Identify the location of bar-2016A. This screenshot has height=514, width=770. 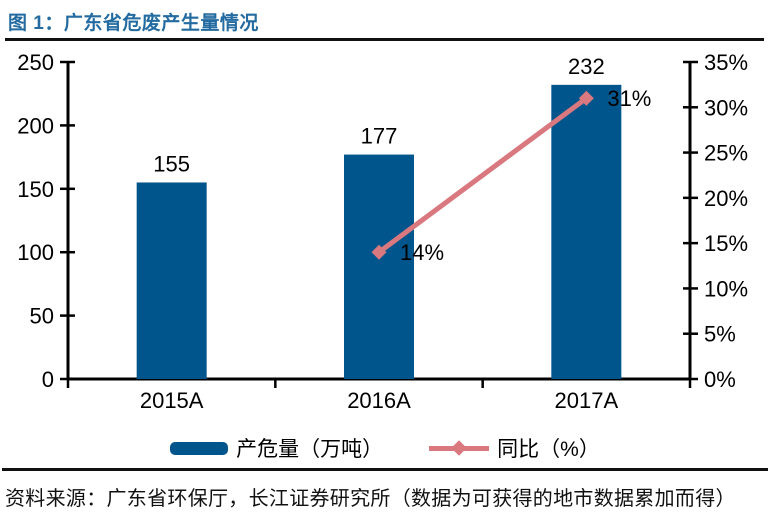
(379, 266).